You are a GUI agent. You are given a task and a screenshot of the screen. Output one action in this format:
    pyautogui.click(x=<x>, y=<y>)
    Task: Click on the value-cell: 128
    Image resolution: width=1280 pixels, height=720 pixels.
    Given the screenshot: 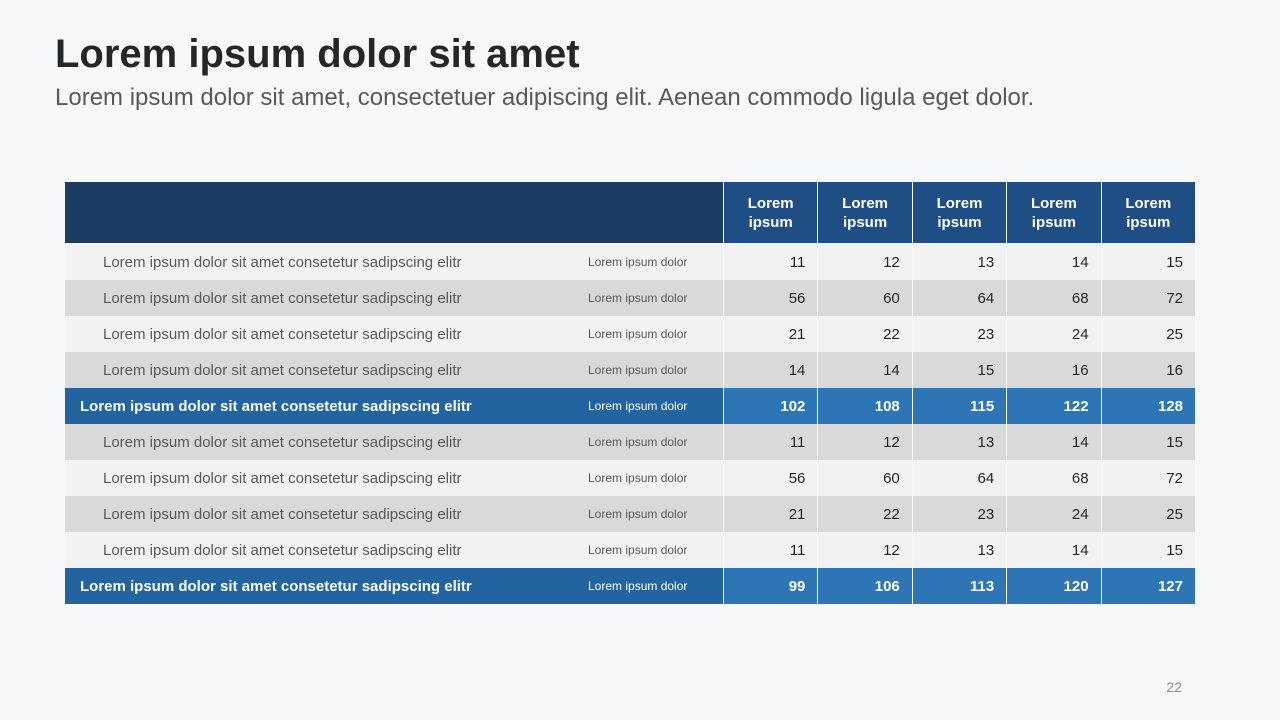 What is the action you would take?
    pyautogui.click(x=1148, y=406)
    